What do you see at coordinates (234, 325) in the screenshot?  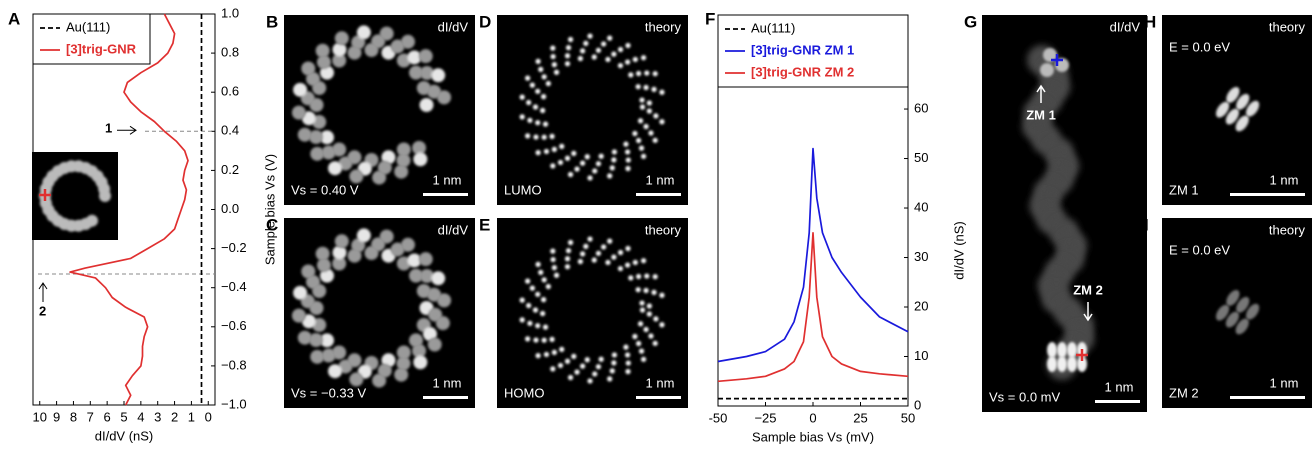 I see `tick-label: −0.6` at bounding box center [234, 325].